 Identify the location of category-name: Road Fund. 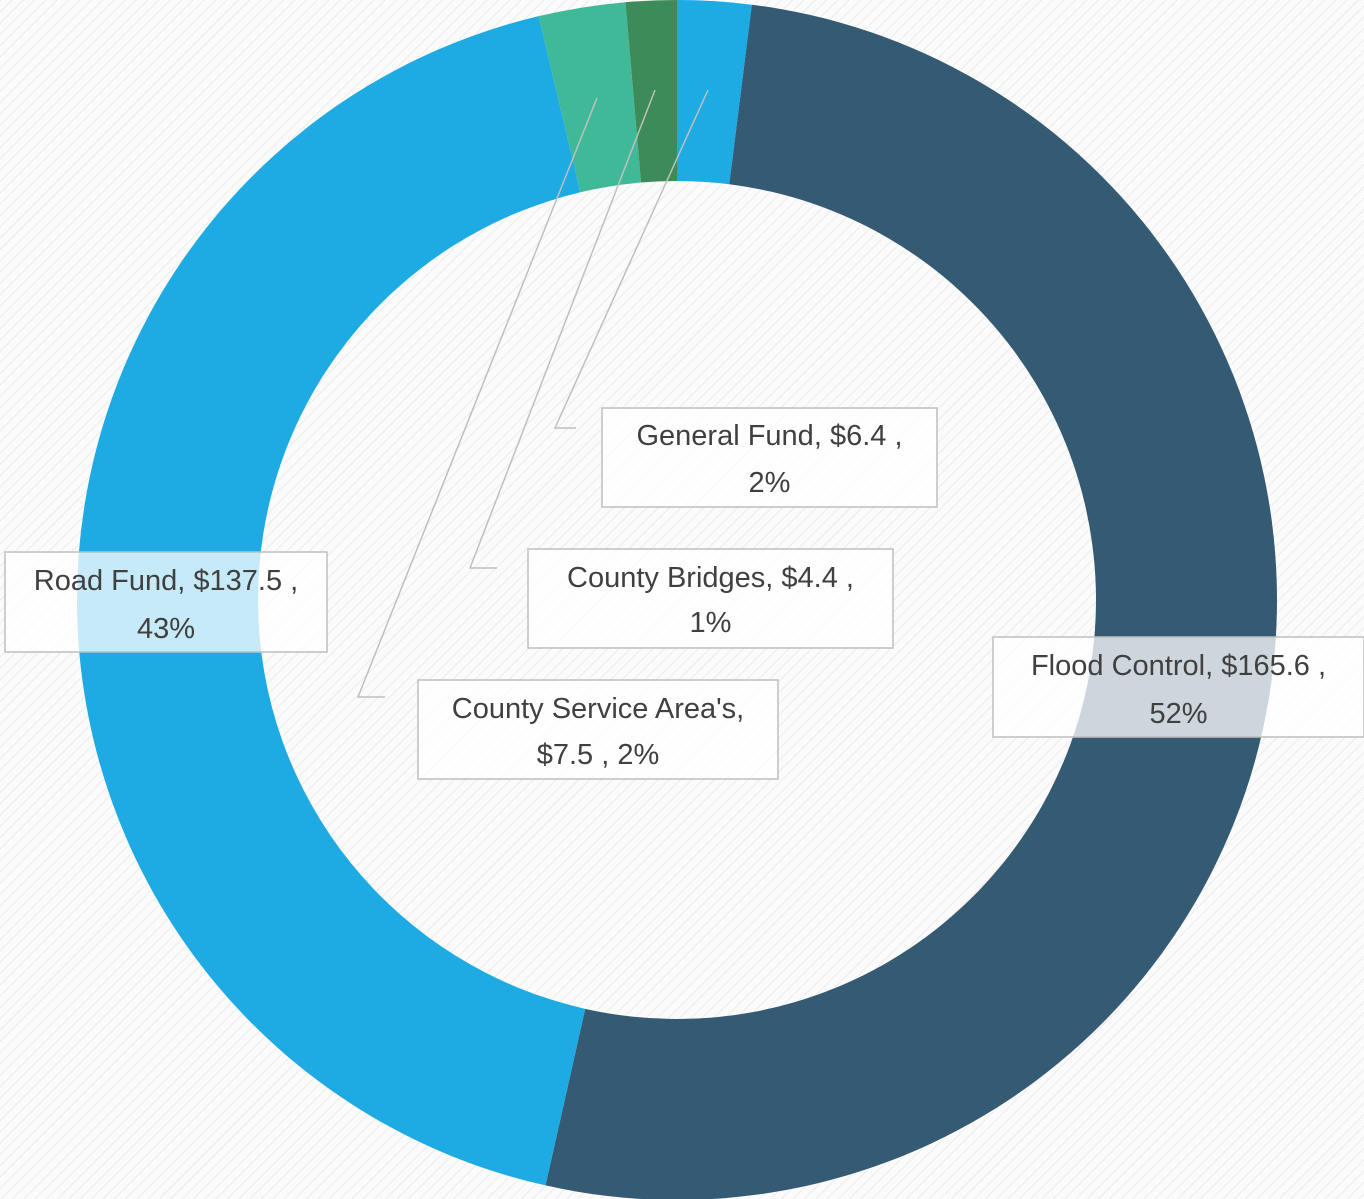
(106, 581).